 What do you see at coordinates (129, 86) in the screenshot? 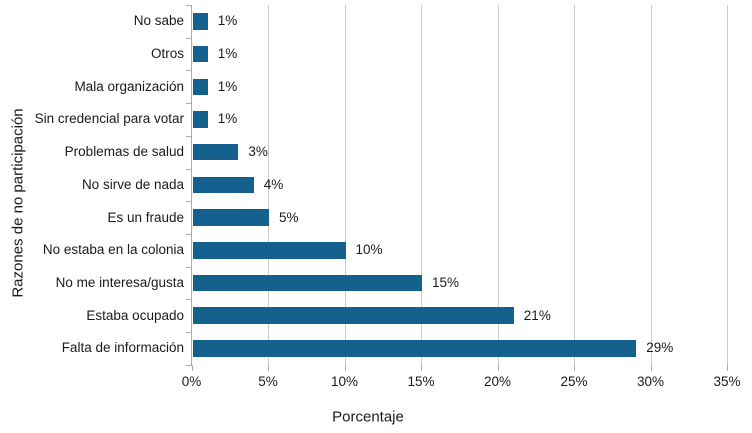
I see `category-label: Mala organización` at bounding box center [129, 86].